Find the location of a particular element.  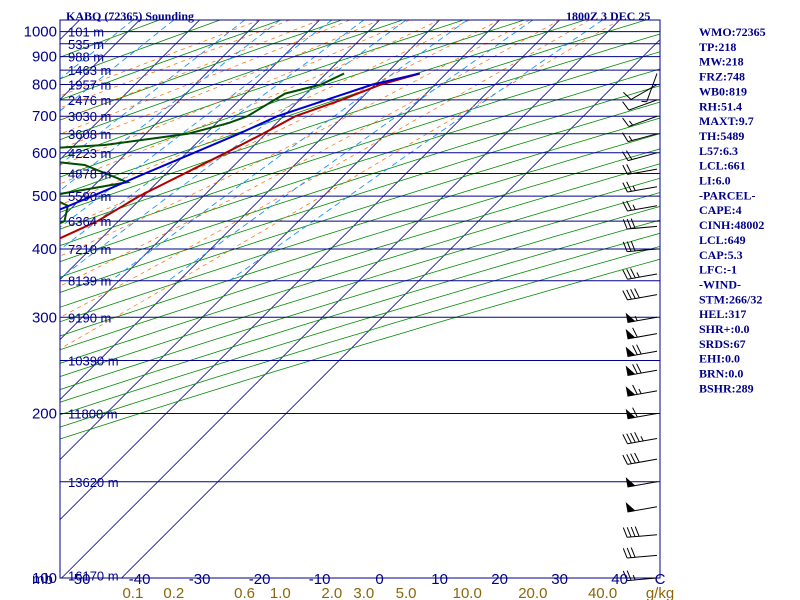

height-label: 8139 m is located at coordinates (89, 281).